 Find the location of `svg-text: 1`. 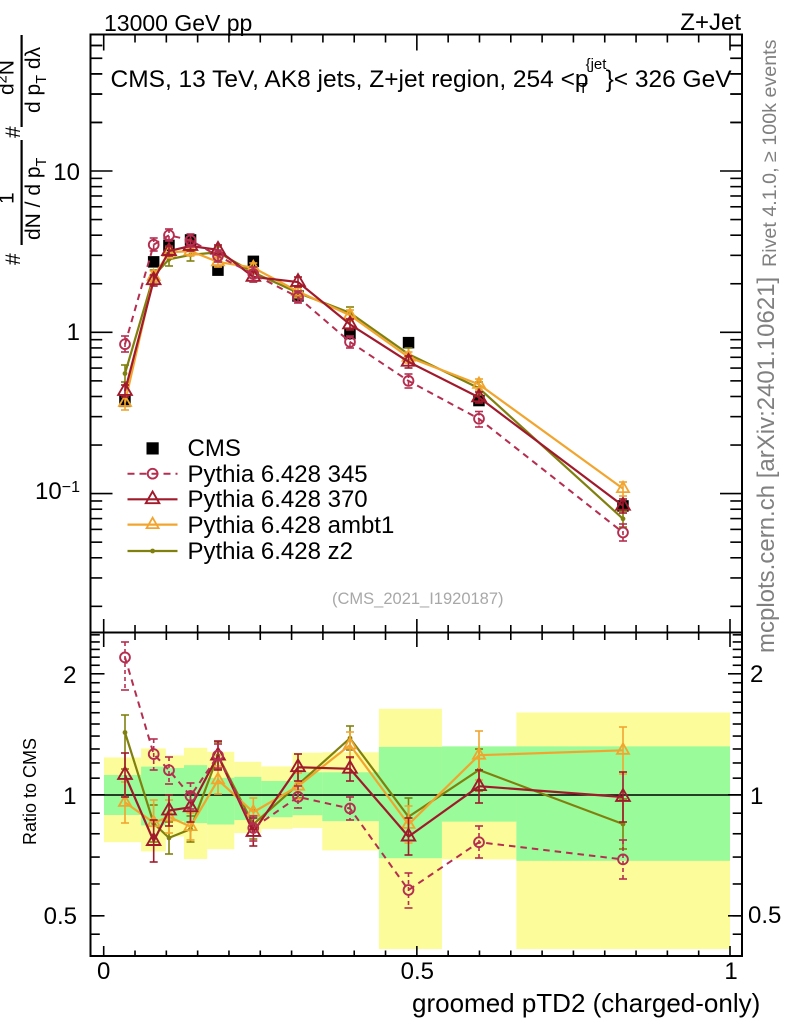

svg-text: 1 is located at coordinates (9, 198).